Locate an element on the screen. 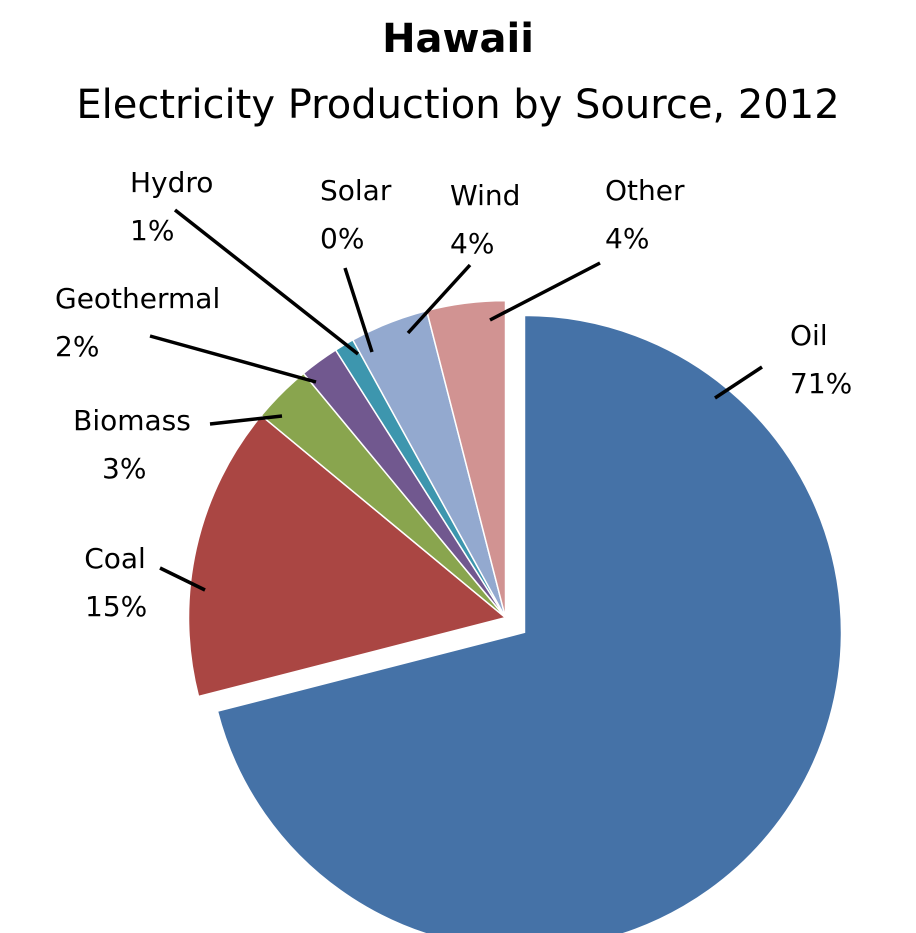 This screenshot has width=916, height=933. pie-slice-coal is located at coordinates (347, 556).